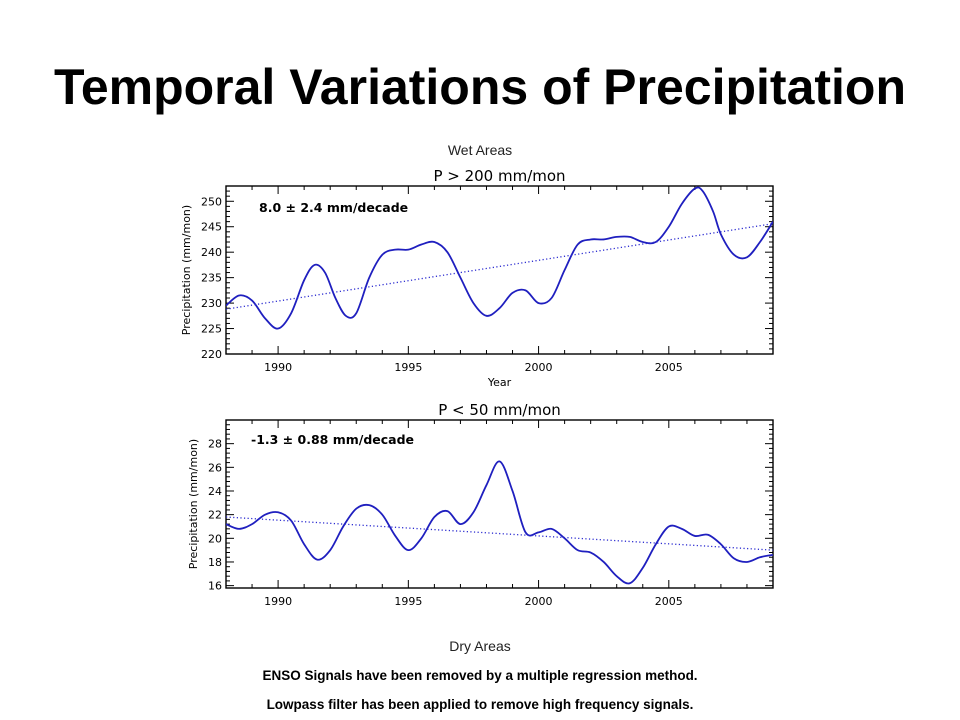 This screenshot has height=720, width=960. I want to click on plot-title: P < 50 mm/mon, so click(499, 410).